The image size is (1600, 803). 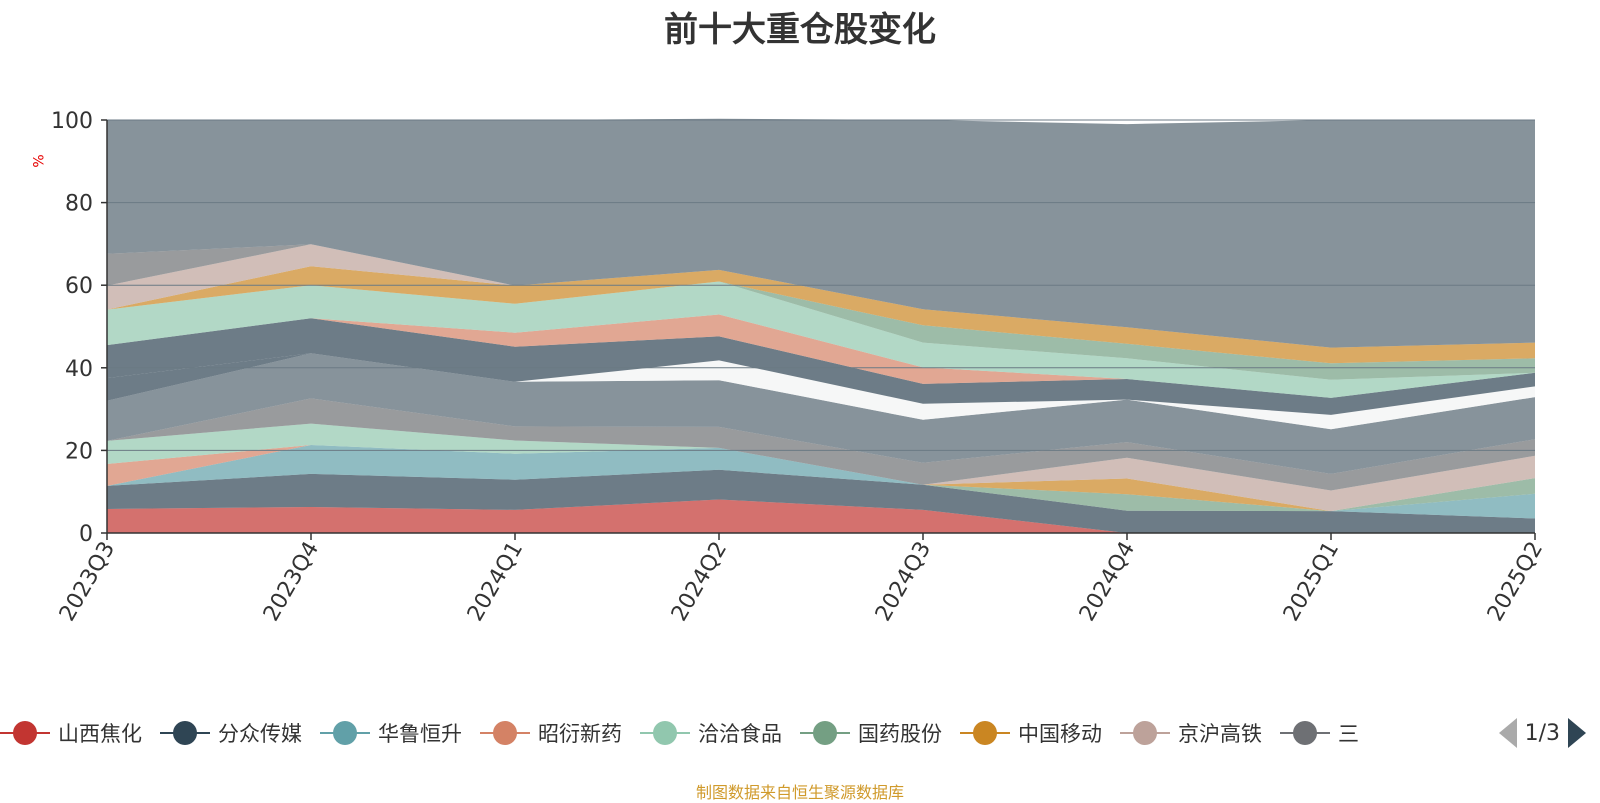 What do you see at coordinates (903, 582) in the screenshot?
I see `x-tick-label: 2024Q3` at bounding box center [903, 582].